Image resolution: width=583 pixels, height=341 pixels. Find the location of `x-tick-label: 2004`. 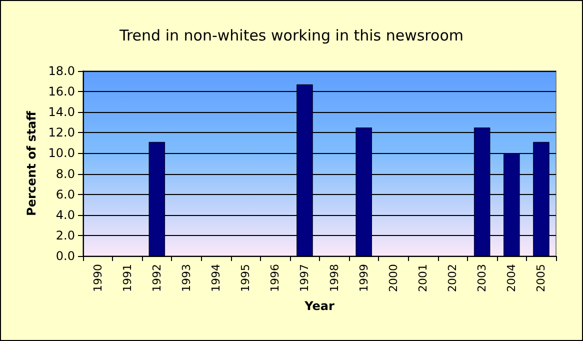

x-tick-label: 2004 is located at coordinates (511, 278).